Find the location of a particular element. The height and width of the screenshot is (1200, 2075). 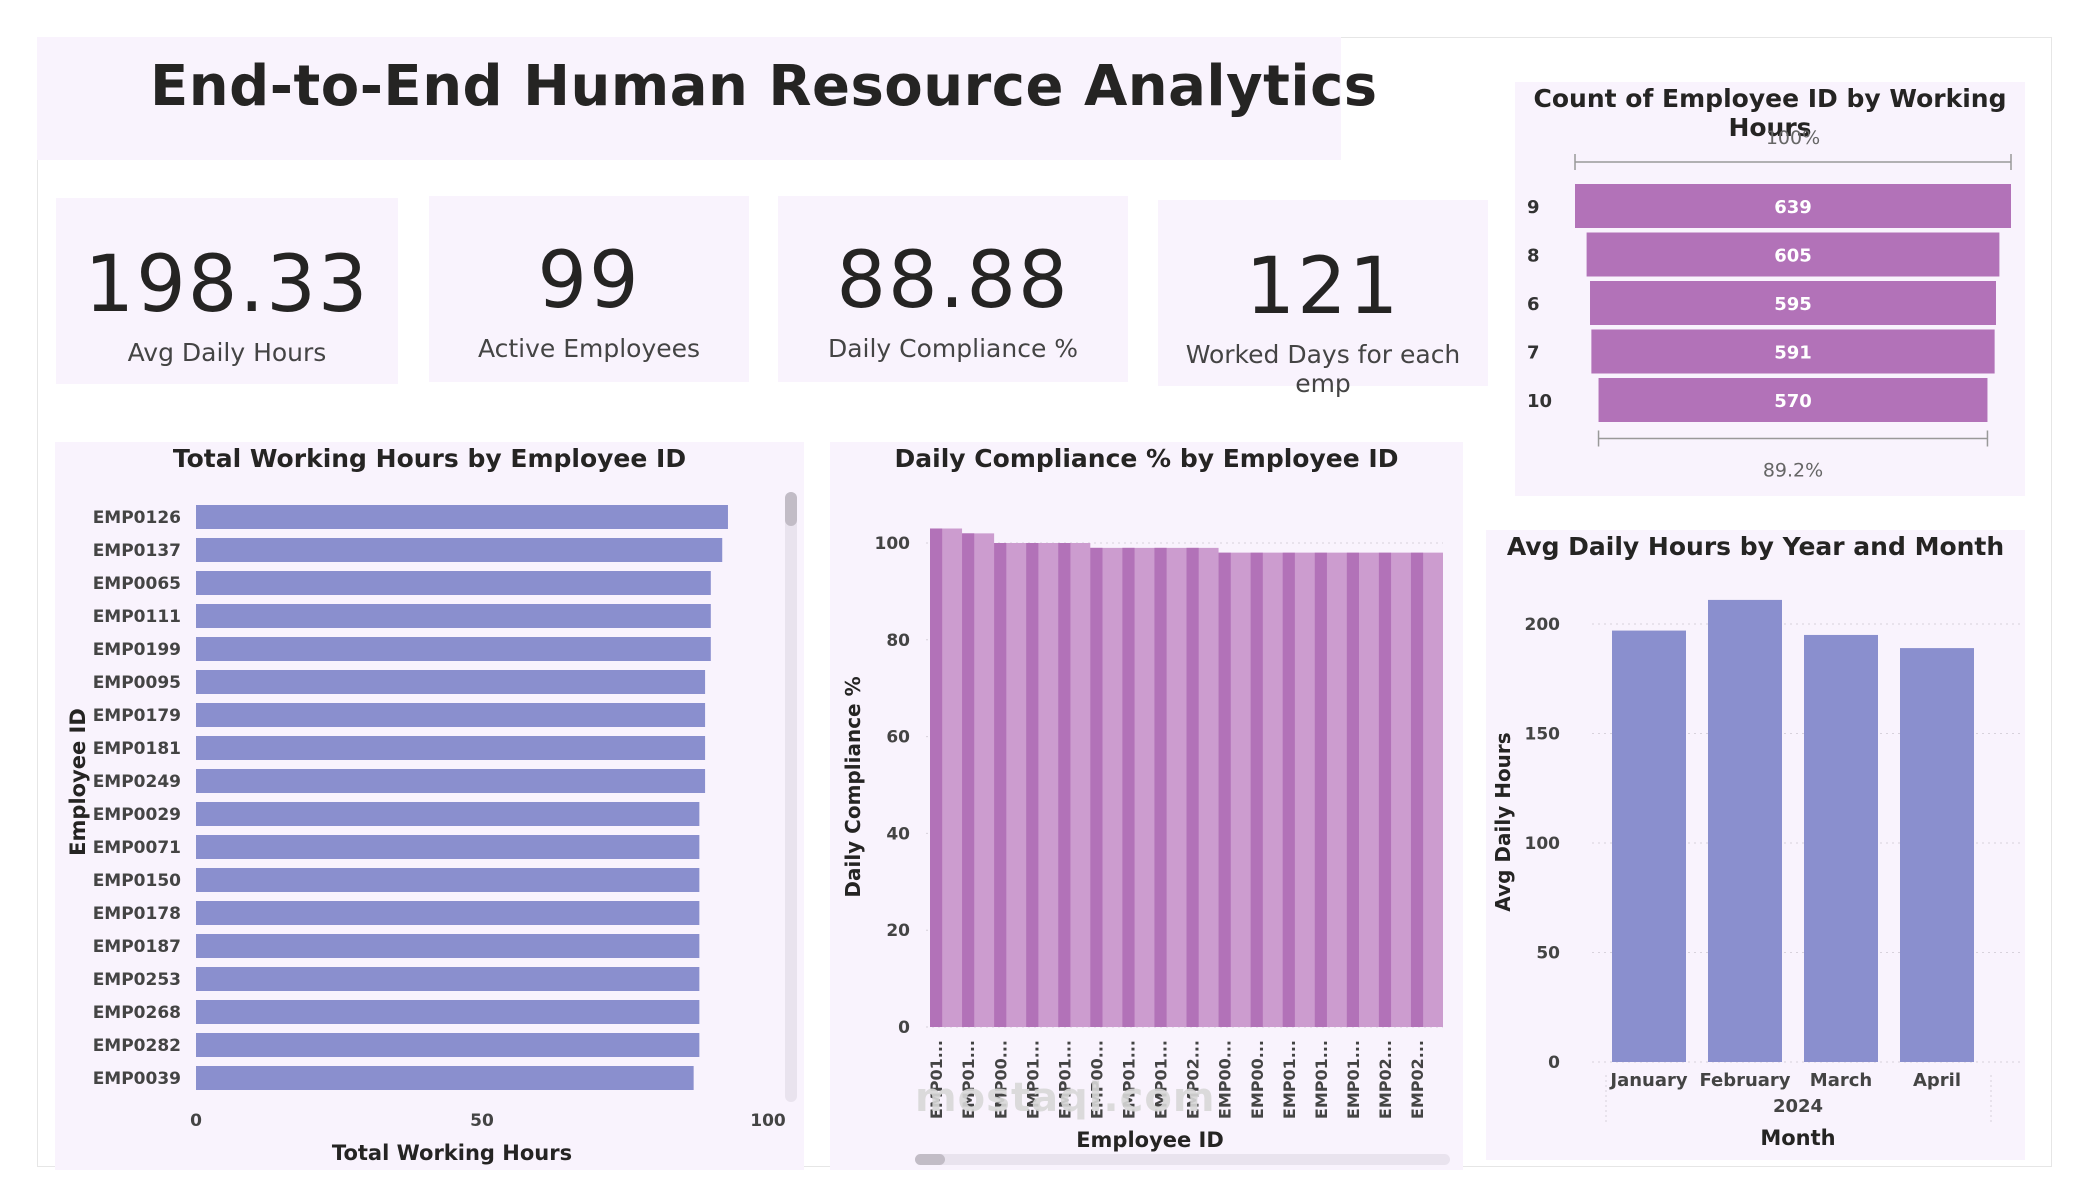

hours-category-label: EMP0029 is located at coordinates (137, 815).